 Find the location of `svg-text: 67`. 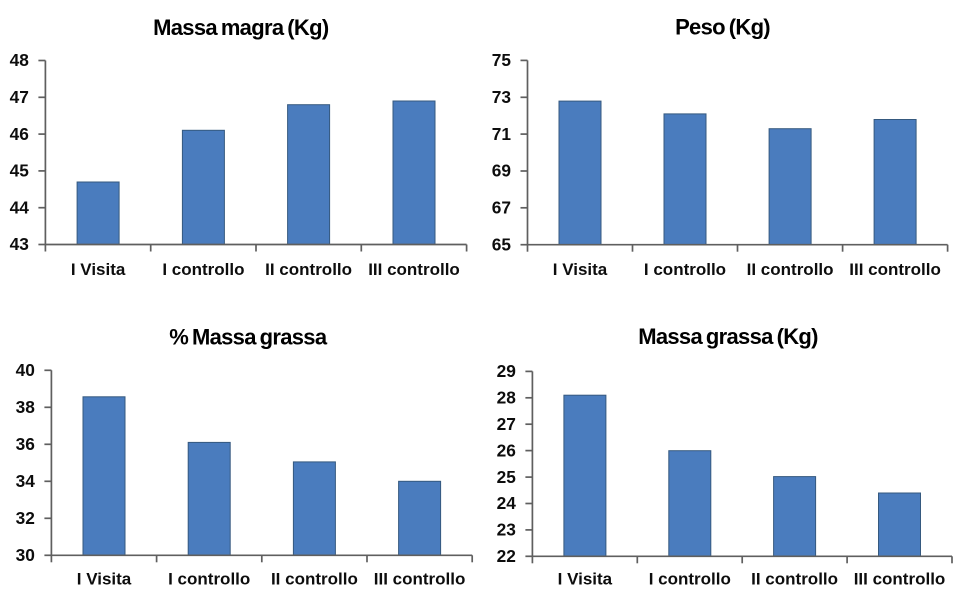

svg-text: 67 is located at coordinates (501, 208).